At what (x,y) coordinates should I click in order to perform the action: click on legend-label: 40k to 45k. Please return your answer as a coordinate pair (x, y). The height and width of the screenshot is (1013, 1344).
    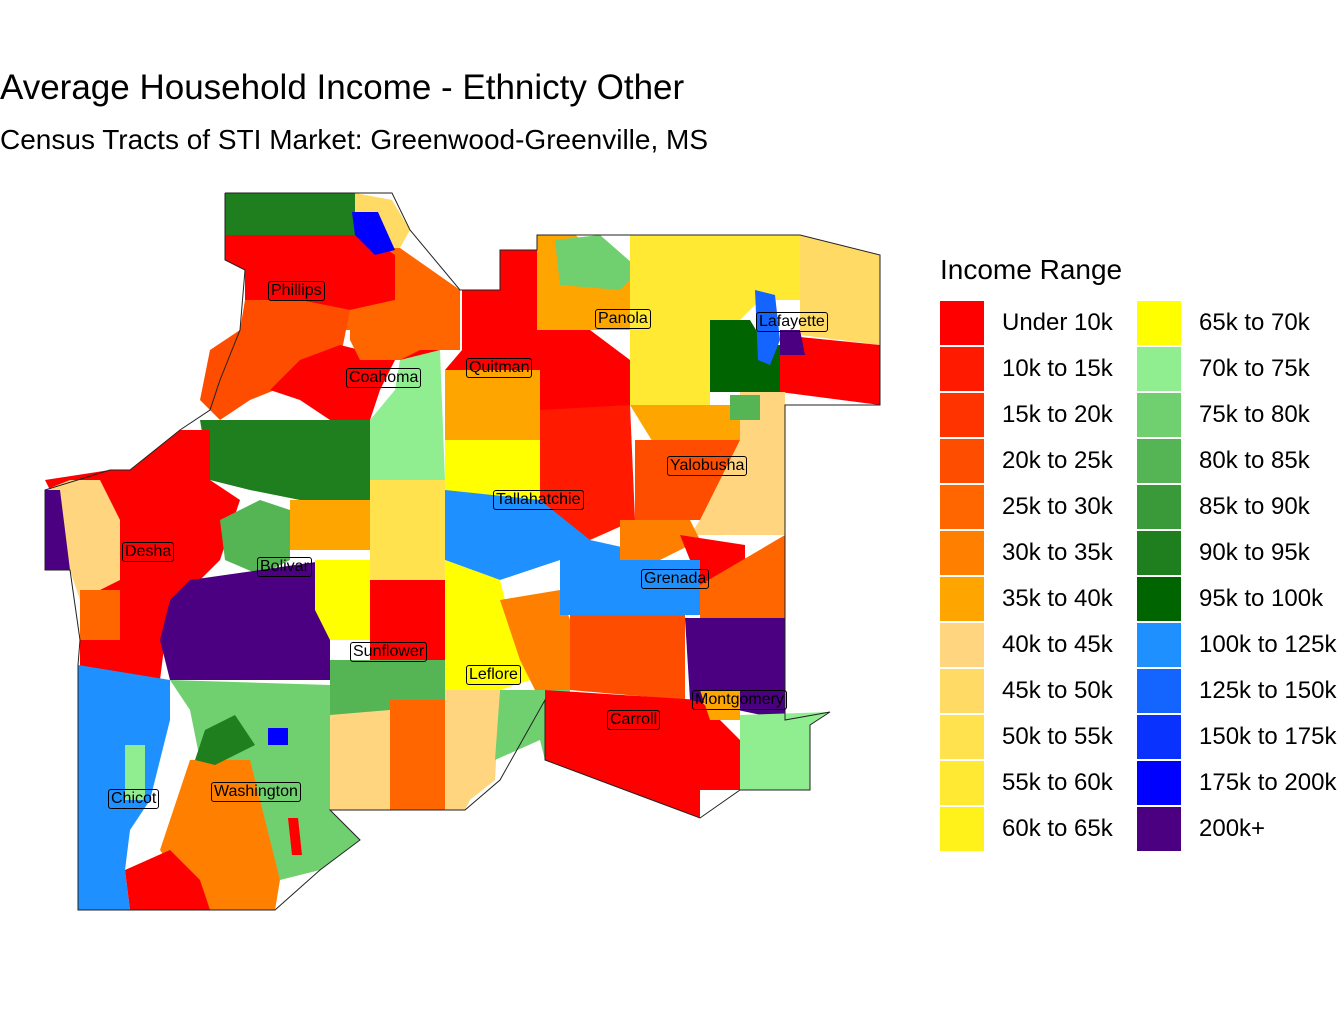
    Looking at the image, I should click on (1057, 644).